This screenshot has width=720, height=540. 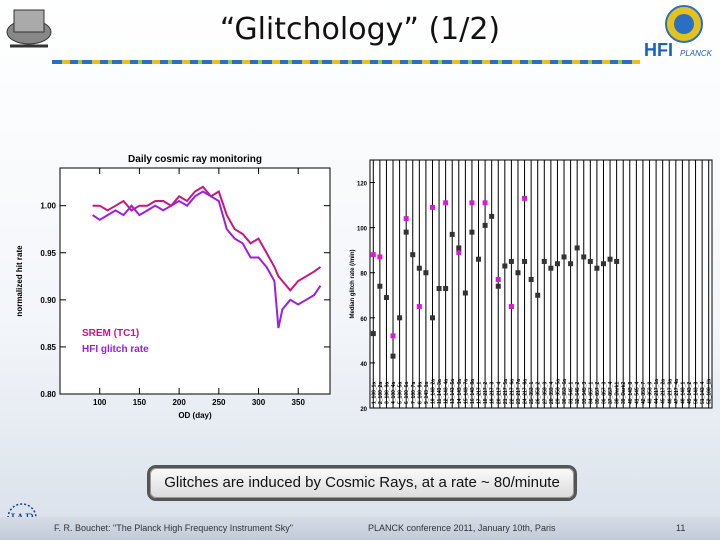 What do you see at coordinates (362, 185) in the screenshot?
I see `y-tick-label: 120` at bounding box center [362, 185].